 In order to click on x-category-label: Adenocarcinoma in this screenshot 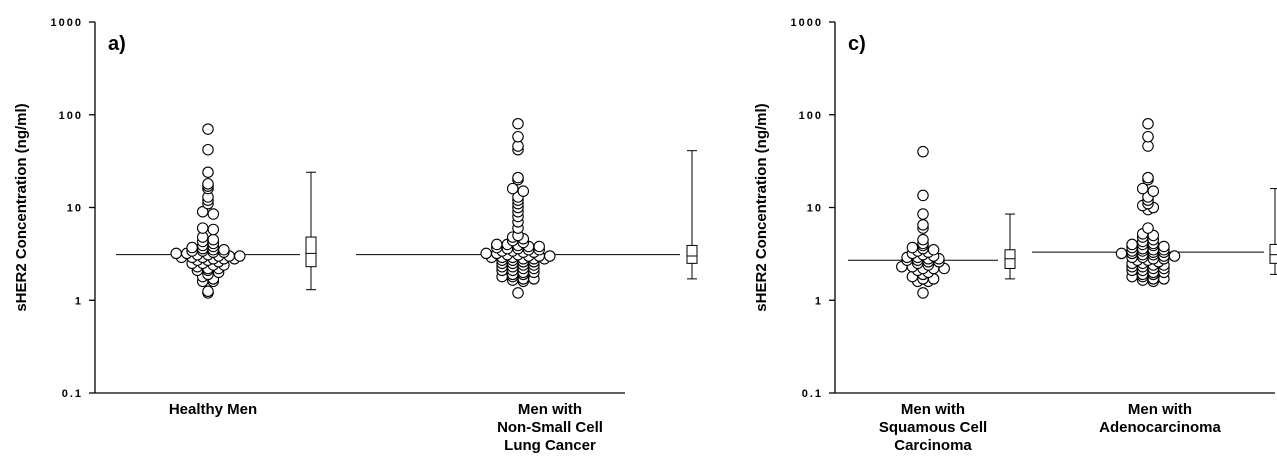, I will do `click(1160, 427)`.